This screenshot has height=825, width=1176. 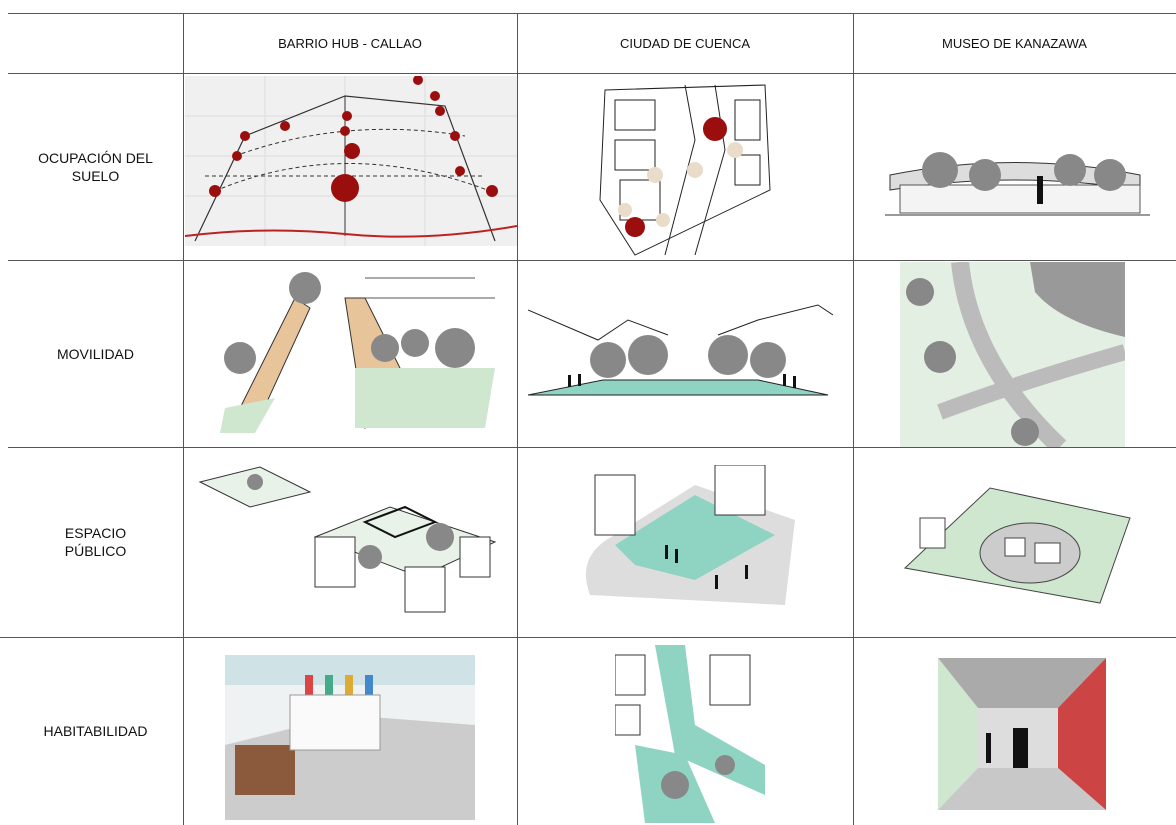 I want to click on mobility-axonometric, so click(x=357, y=352).